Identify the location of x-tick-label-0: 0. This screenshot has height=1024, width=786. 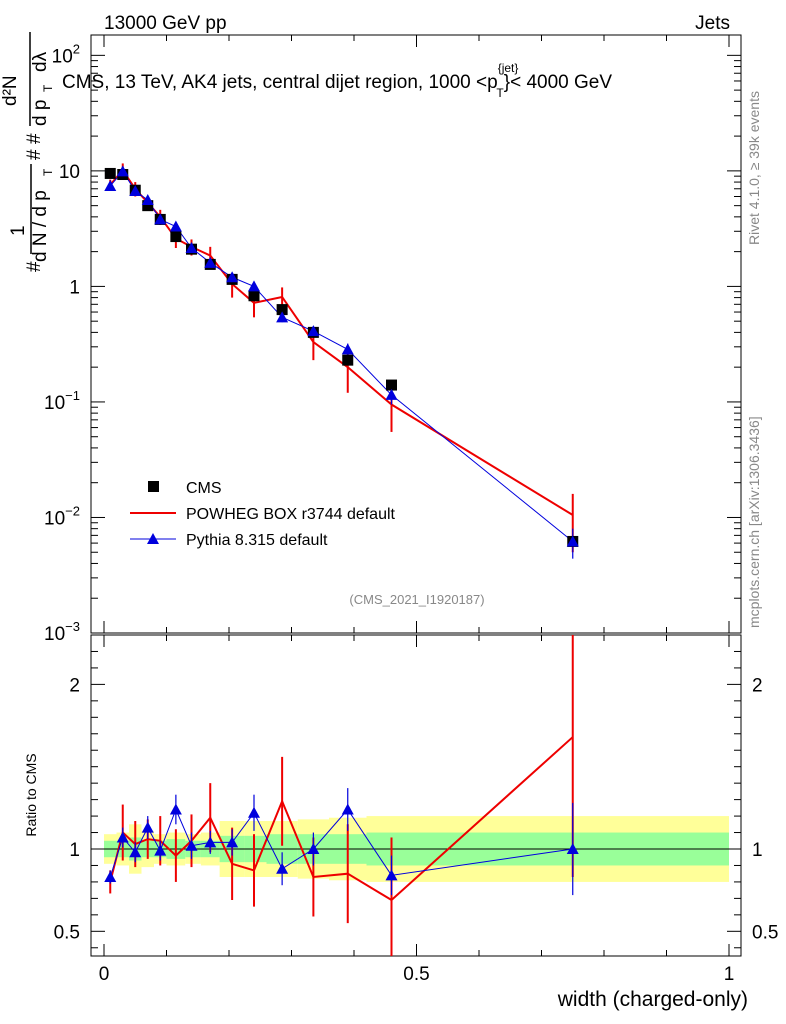
(104, 974).